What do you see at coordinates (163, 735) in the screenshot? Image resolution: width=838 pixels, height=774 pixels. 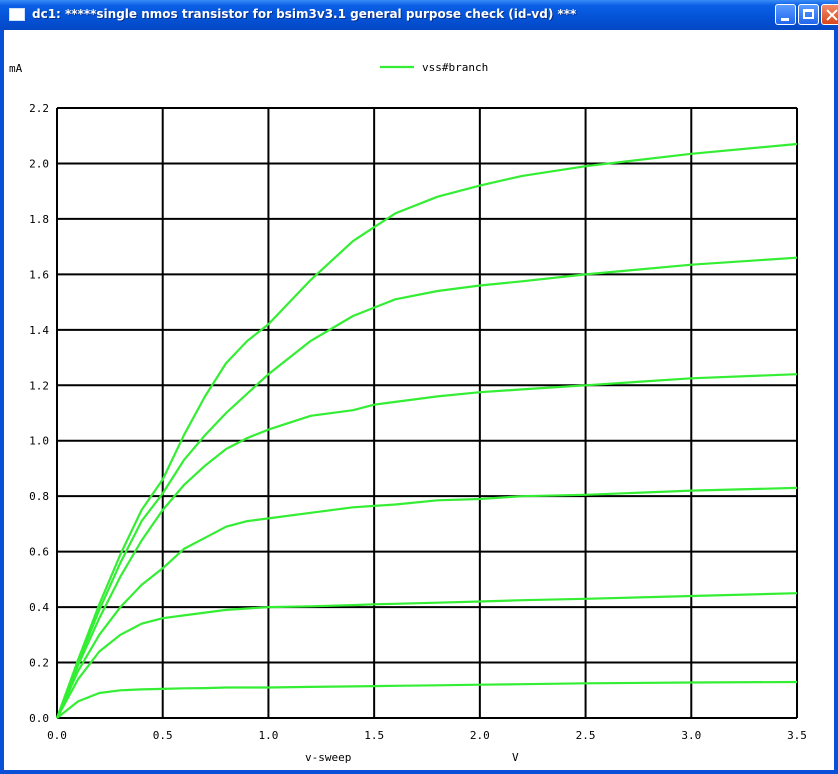 I see `x-tick-label: 0.5` at bounding box center [163, 735].